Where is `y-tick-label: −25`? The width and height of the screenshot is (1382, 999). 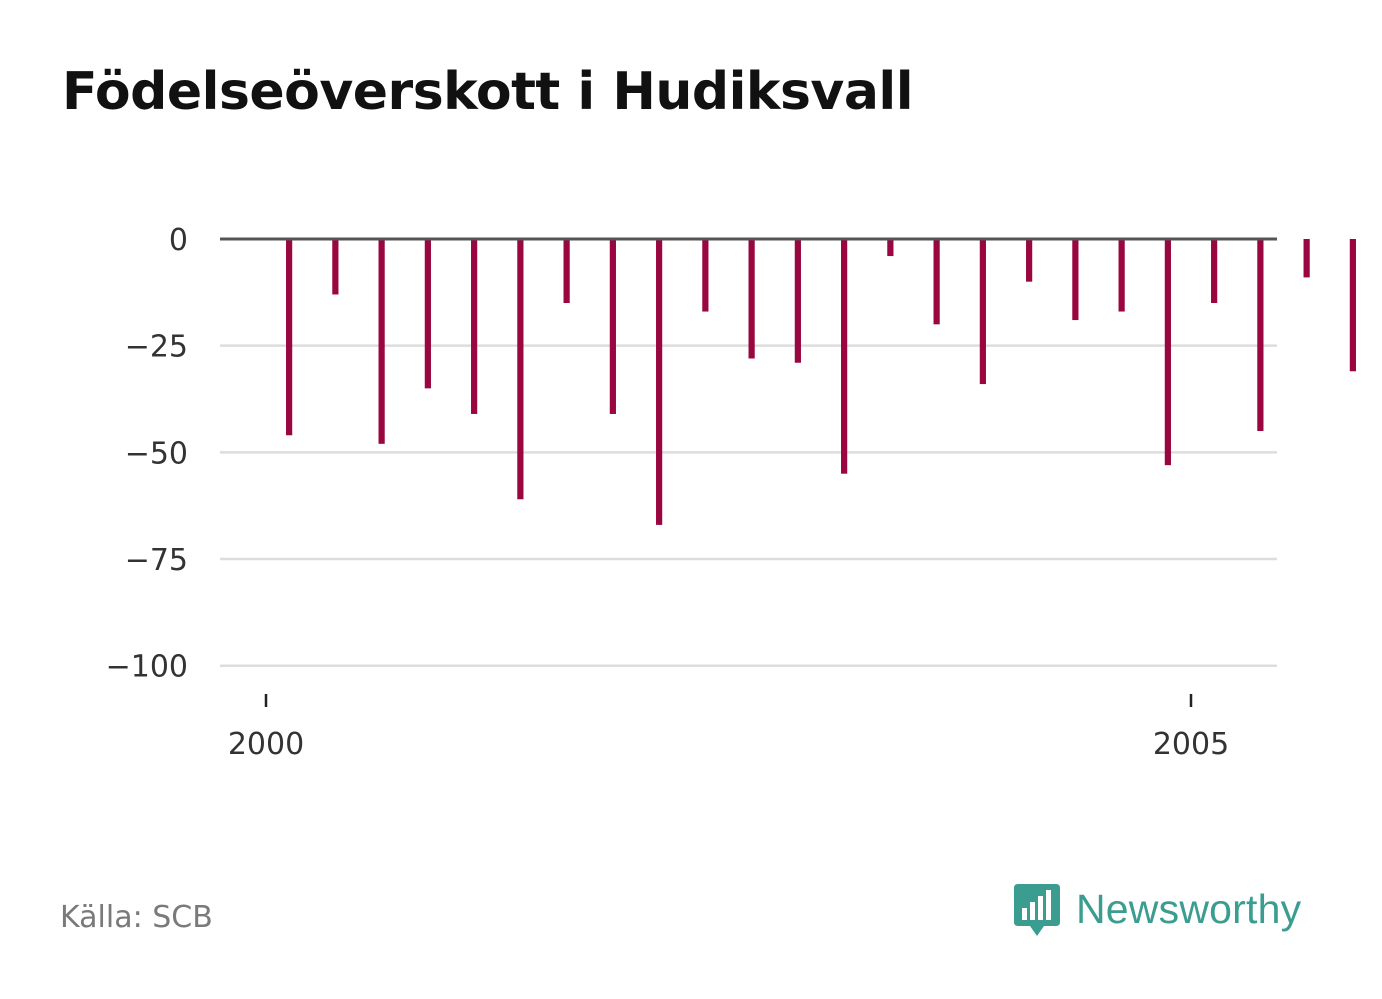 y-tick-label: −25 is located at coordinates (156, 347).